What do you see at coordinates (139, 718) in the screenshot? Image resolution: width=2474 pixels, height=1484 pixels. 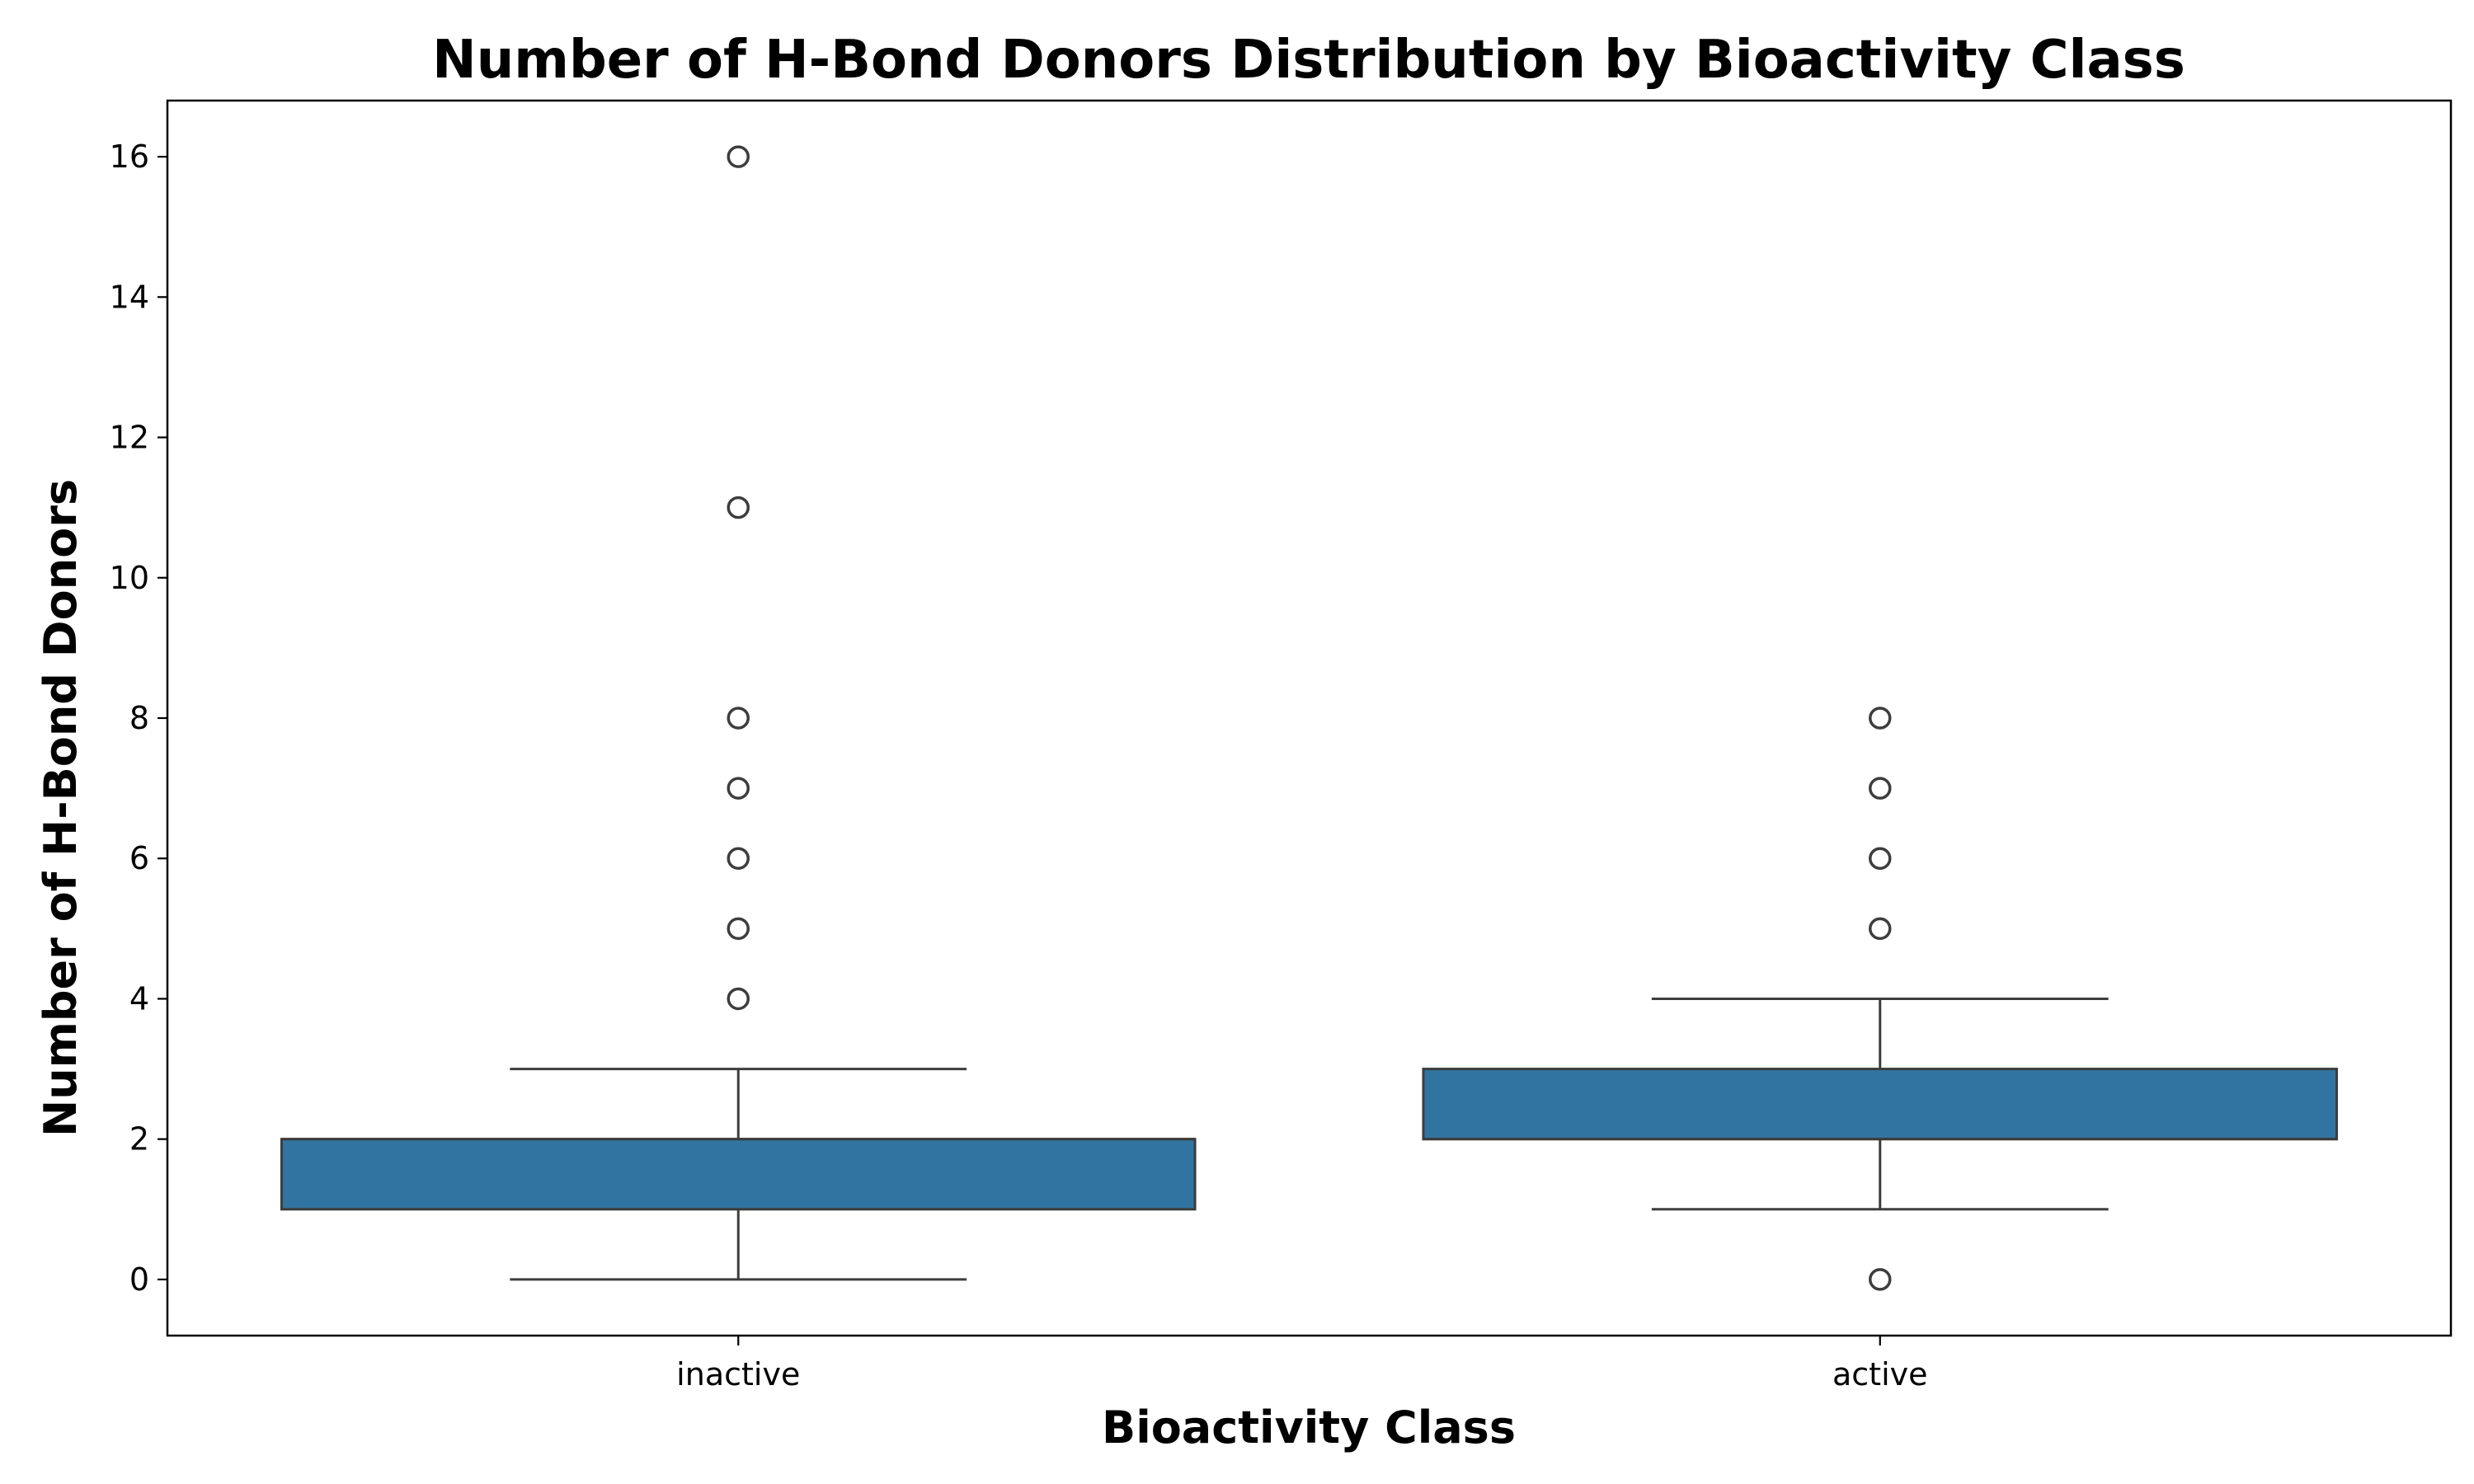 I see `y-tick-label: 8` at bounding box center [139, 718].